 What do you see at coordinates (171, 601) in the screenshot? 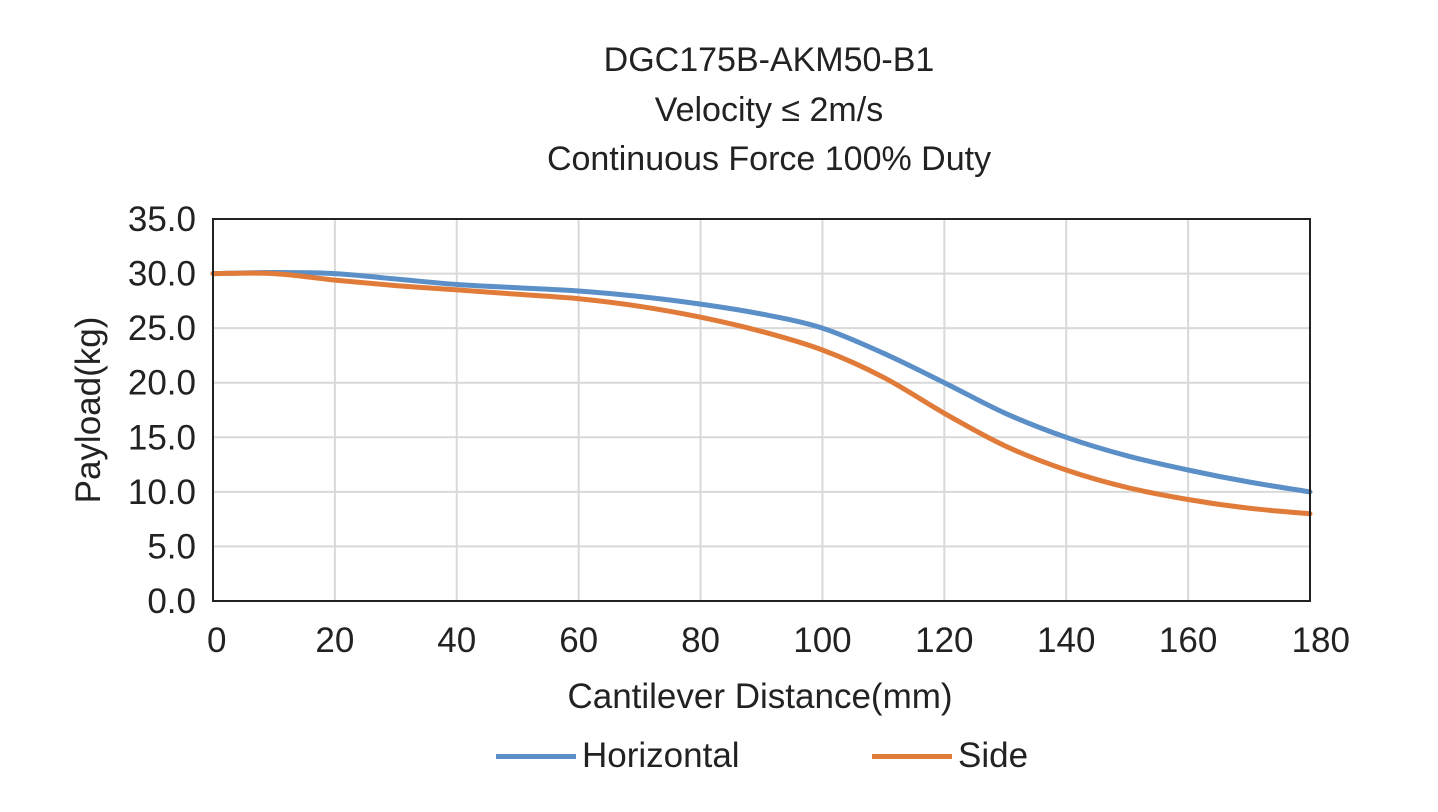
I see `y-tick-label-0: 0.0` at bounding box center [171, 601].